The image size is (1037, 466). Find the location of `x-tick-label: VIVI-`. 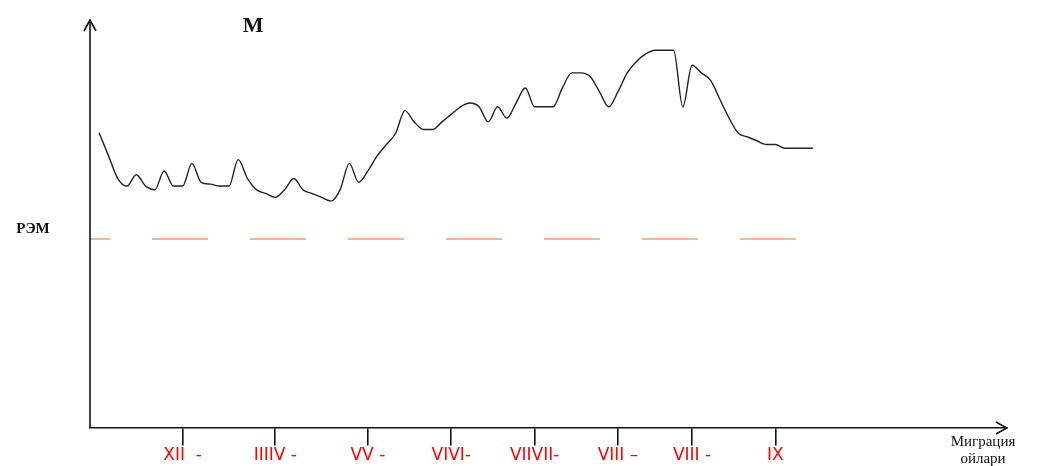

x-tick-label: VIVI- is located at coordinates (451, 454).